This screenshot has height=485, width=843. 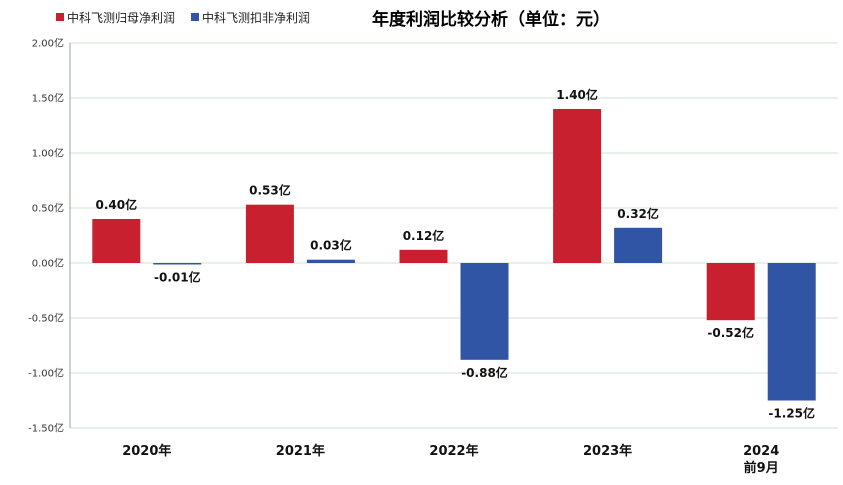 What do you see at coordinates (424, 235) in the screenshot?
I see `data-label: 0.12亿` at bounding box center [424, 235].